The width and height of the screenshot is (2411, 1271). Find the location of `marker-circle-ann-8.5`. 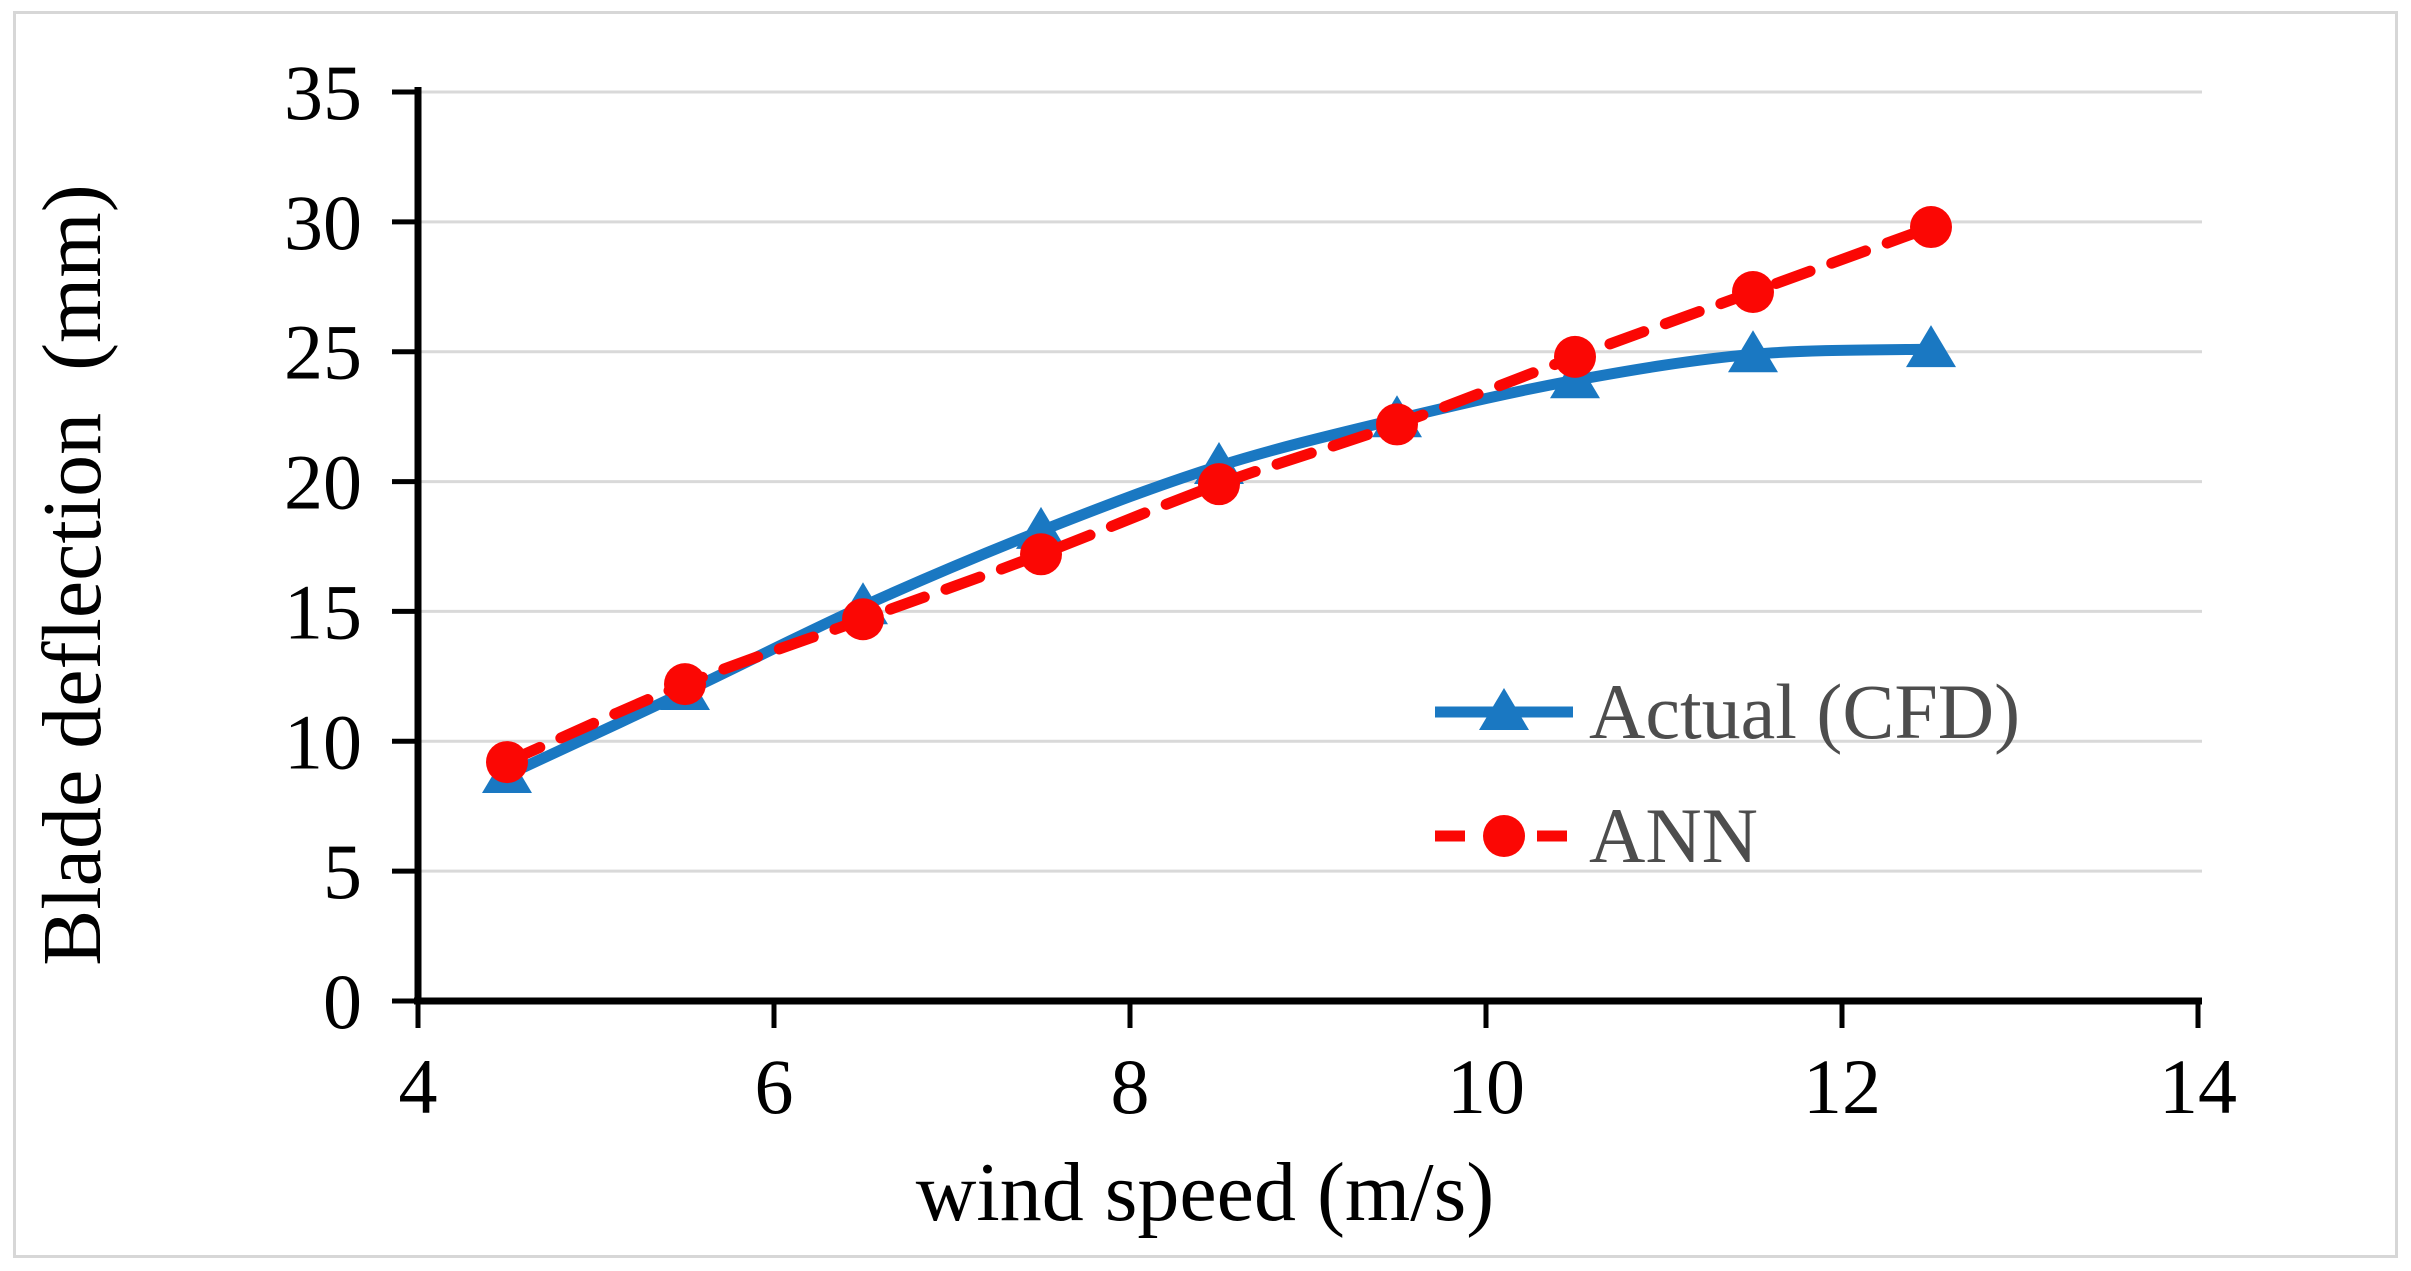

marker-circle-ann-8.5 is located at coordinates (1219, 484).